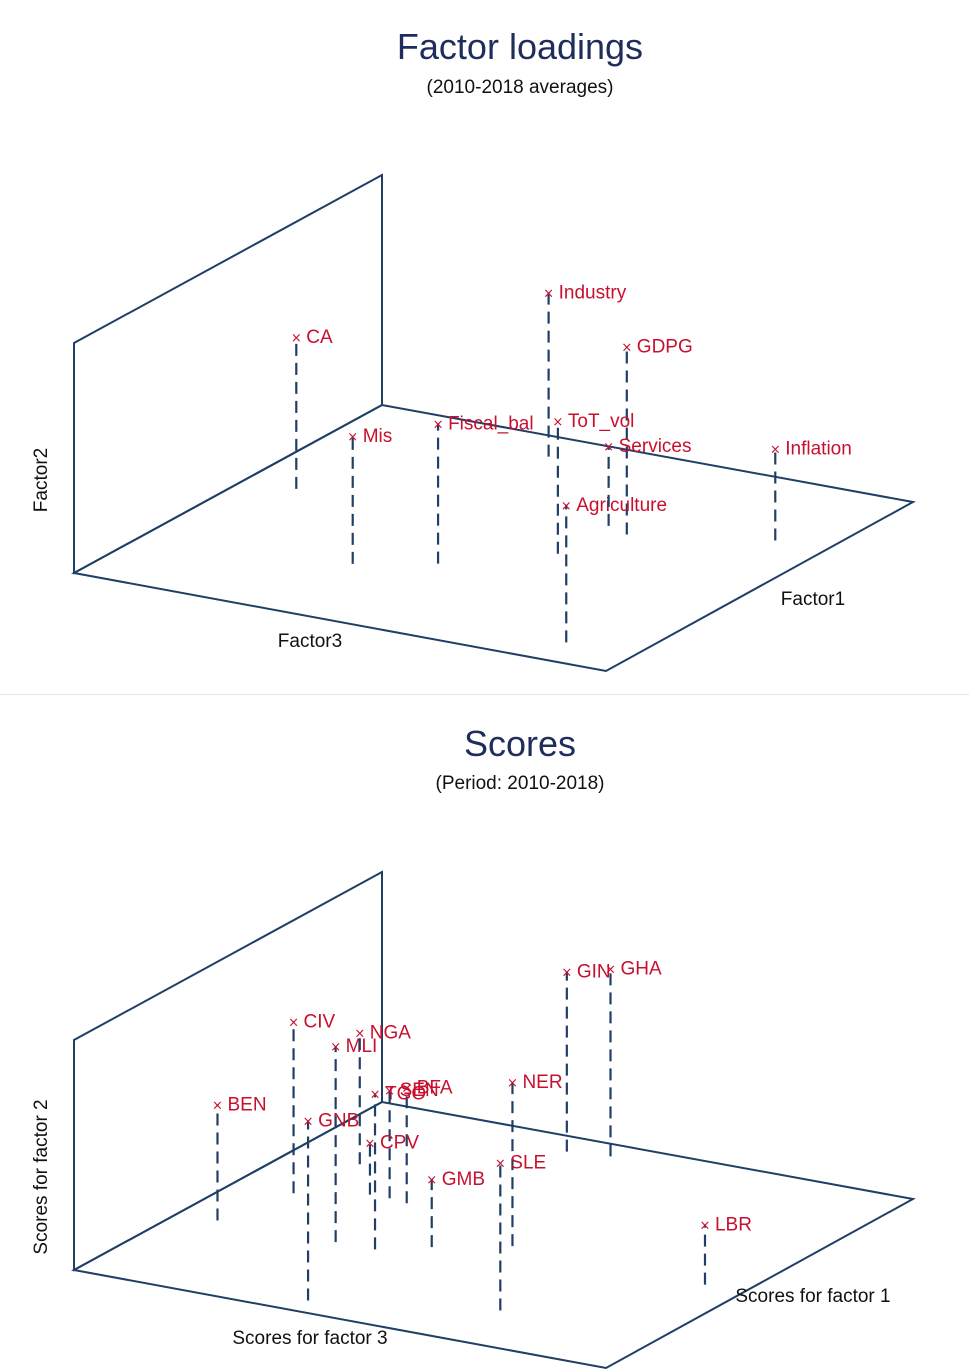 The height and width of the screenshot is (1371, 969). Describe the element at coordinates (378, 436) in the screenshot. I see `point-label: Mis` at that location.